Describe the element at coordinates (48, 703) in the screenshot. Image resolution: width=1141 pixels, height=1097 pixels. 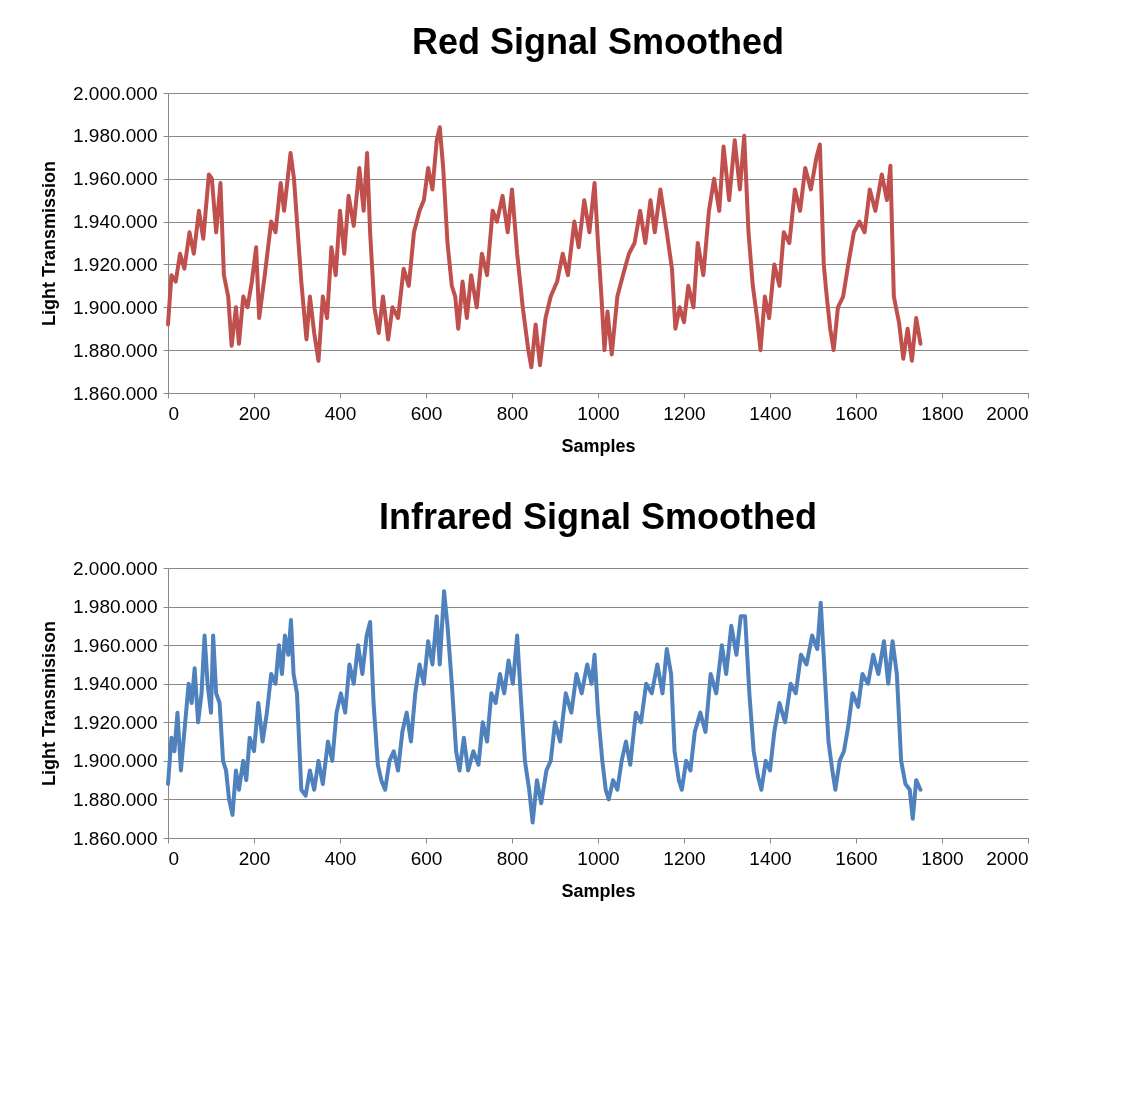
I see `y-axis-title: Light Transmisison` at that location.